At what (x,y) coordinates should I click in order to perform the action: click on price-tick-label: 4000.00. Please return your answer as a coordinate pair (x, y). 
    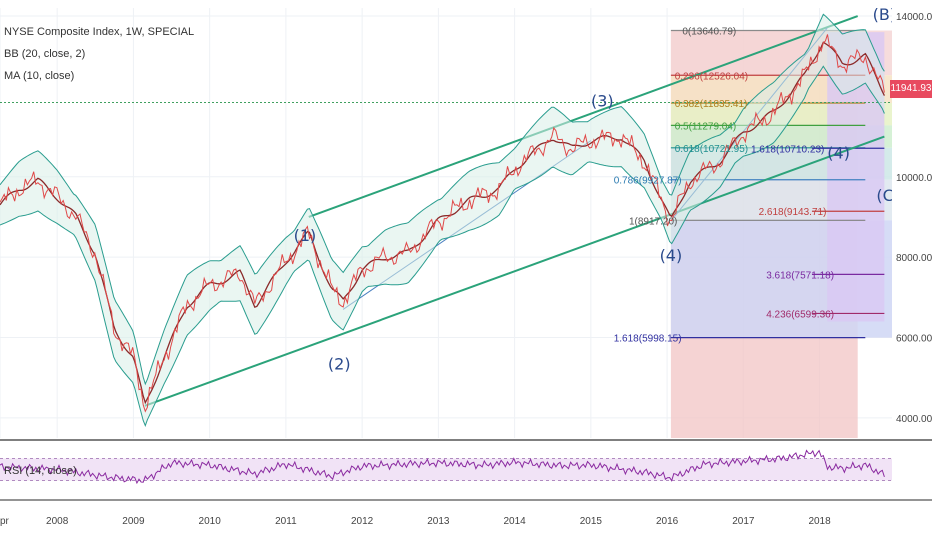
    Looking at the image, I should click on (914, 419).